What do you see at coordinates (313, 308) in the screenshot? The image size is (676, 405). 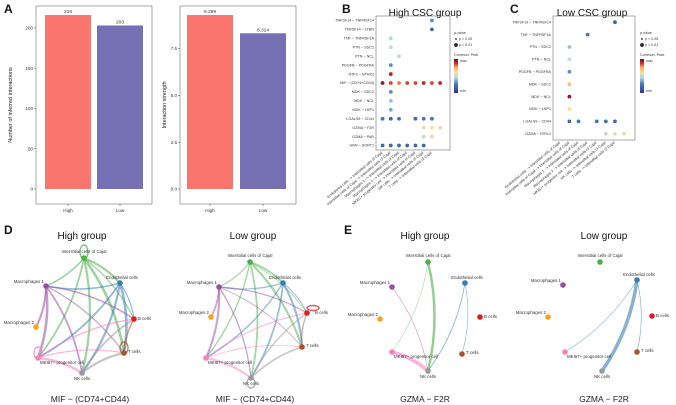 I see `network-self-loop` at bounding box center [313, 308].